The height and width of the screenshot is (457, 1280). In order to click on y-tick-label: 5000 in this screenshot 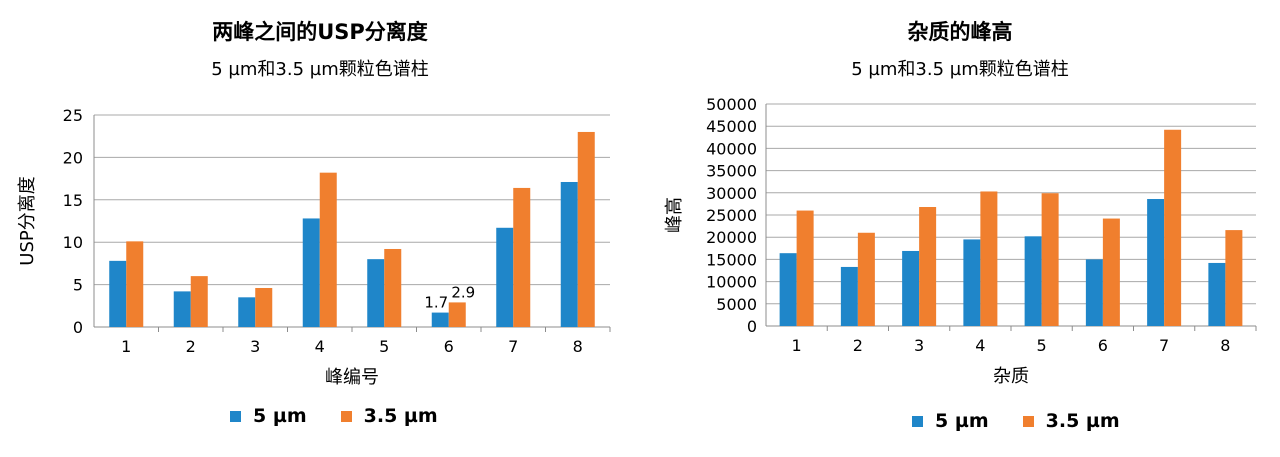, I will do `click(736, 304)`.